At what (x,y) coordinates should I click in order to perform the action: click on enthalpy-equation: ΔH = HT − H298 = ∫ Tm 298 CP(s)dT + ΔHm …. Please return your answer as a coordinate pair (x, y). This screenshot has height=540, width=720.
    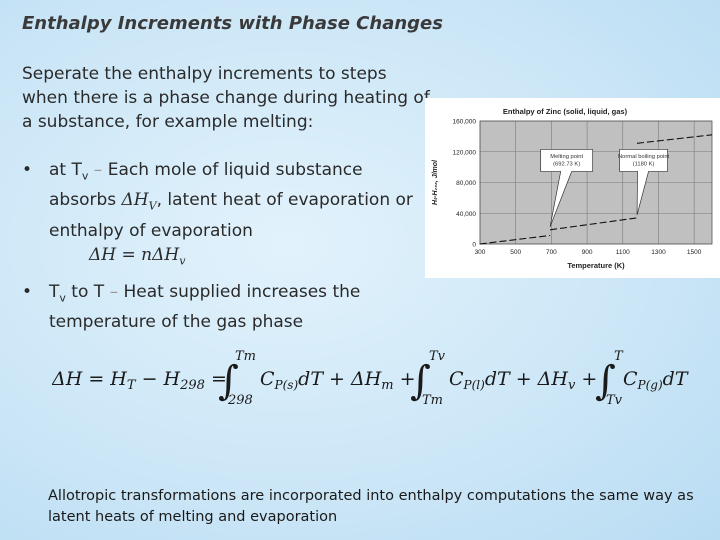
    Looking at the image, I should click on (370, 378).